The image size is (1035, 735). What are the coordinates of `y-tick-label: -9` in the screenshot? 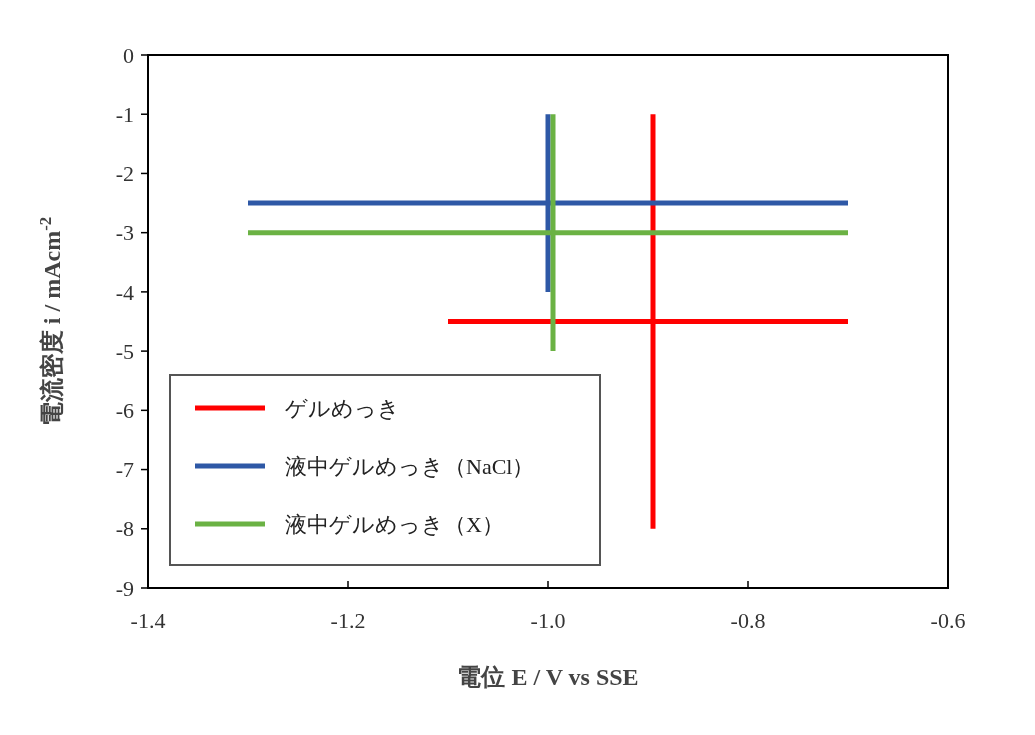 It's located at (124, 588).